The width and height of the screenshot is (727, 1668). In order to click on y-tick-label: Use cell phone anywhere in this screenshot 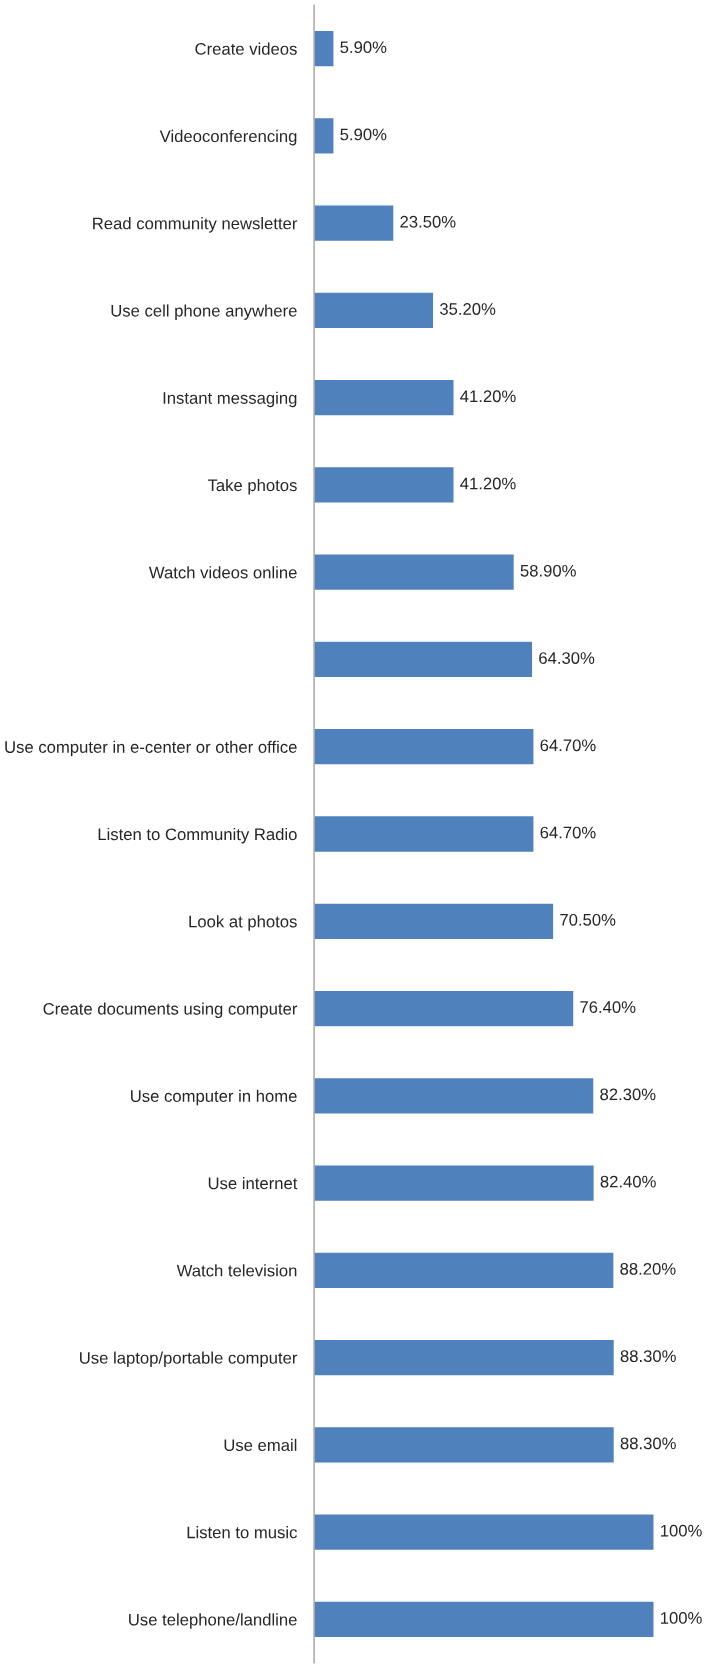, I will do `click(204, 312)`.